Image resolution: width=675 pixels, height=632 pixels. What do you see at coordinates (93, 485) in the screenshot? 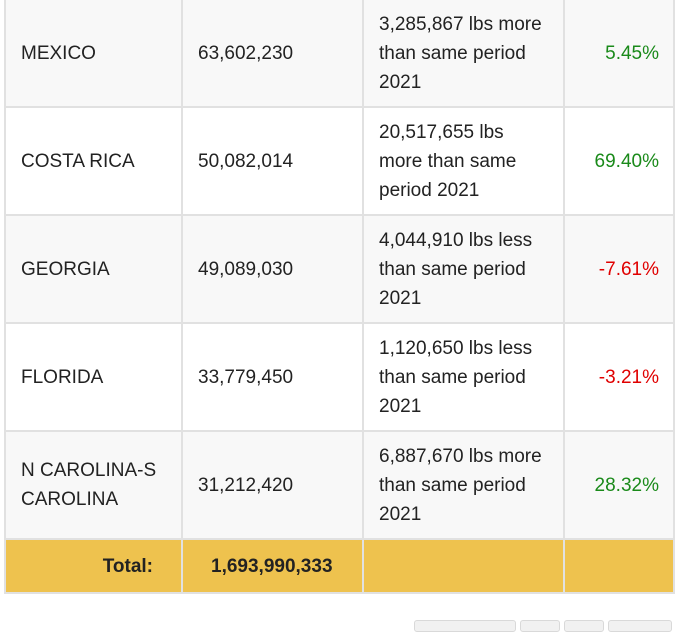
I see `state-cell: N CAROLINA-S CAROLINA` at bounding box center [93, 485].